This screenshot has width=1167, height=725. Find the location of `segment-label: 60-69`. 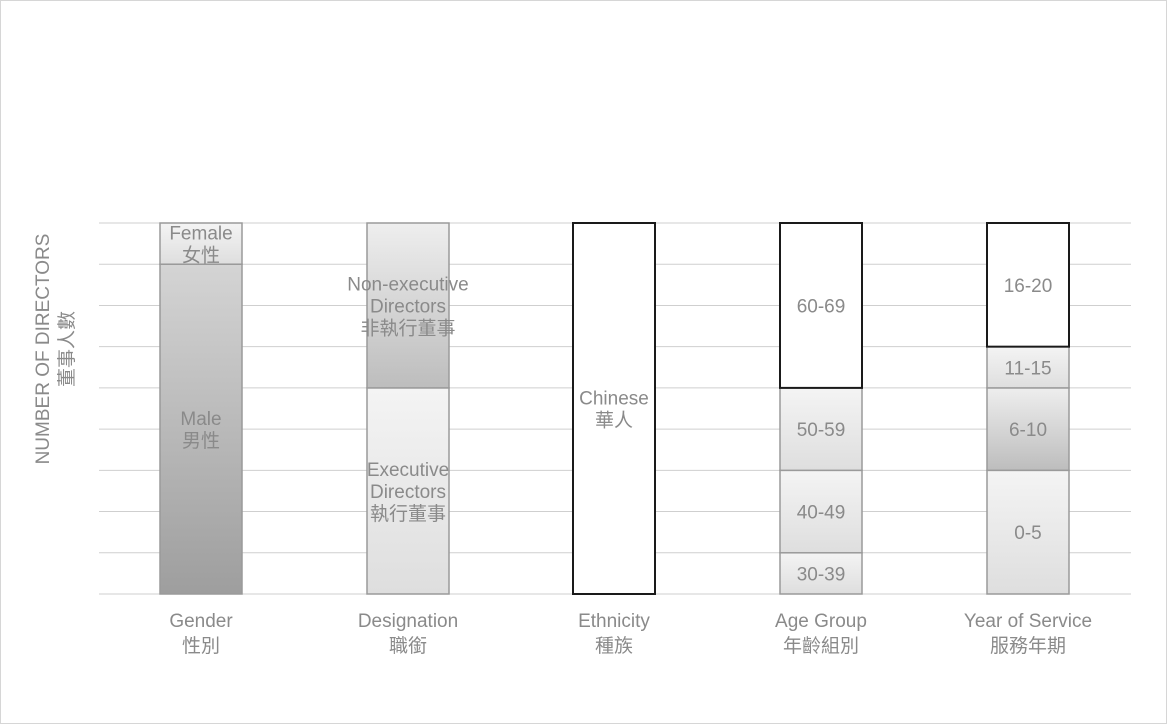

segment-label: 60-69 is located at coordinates (821, 306).